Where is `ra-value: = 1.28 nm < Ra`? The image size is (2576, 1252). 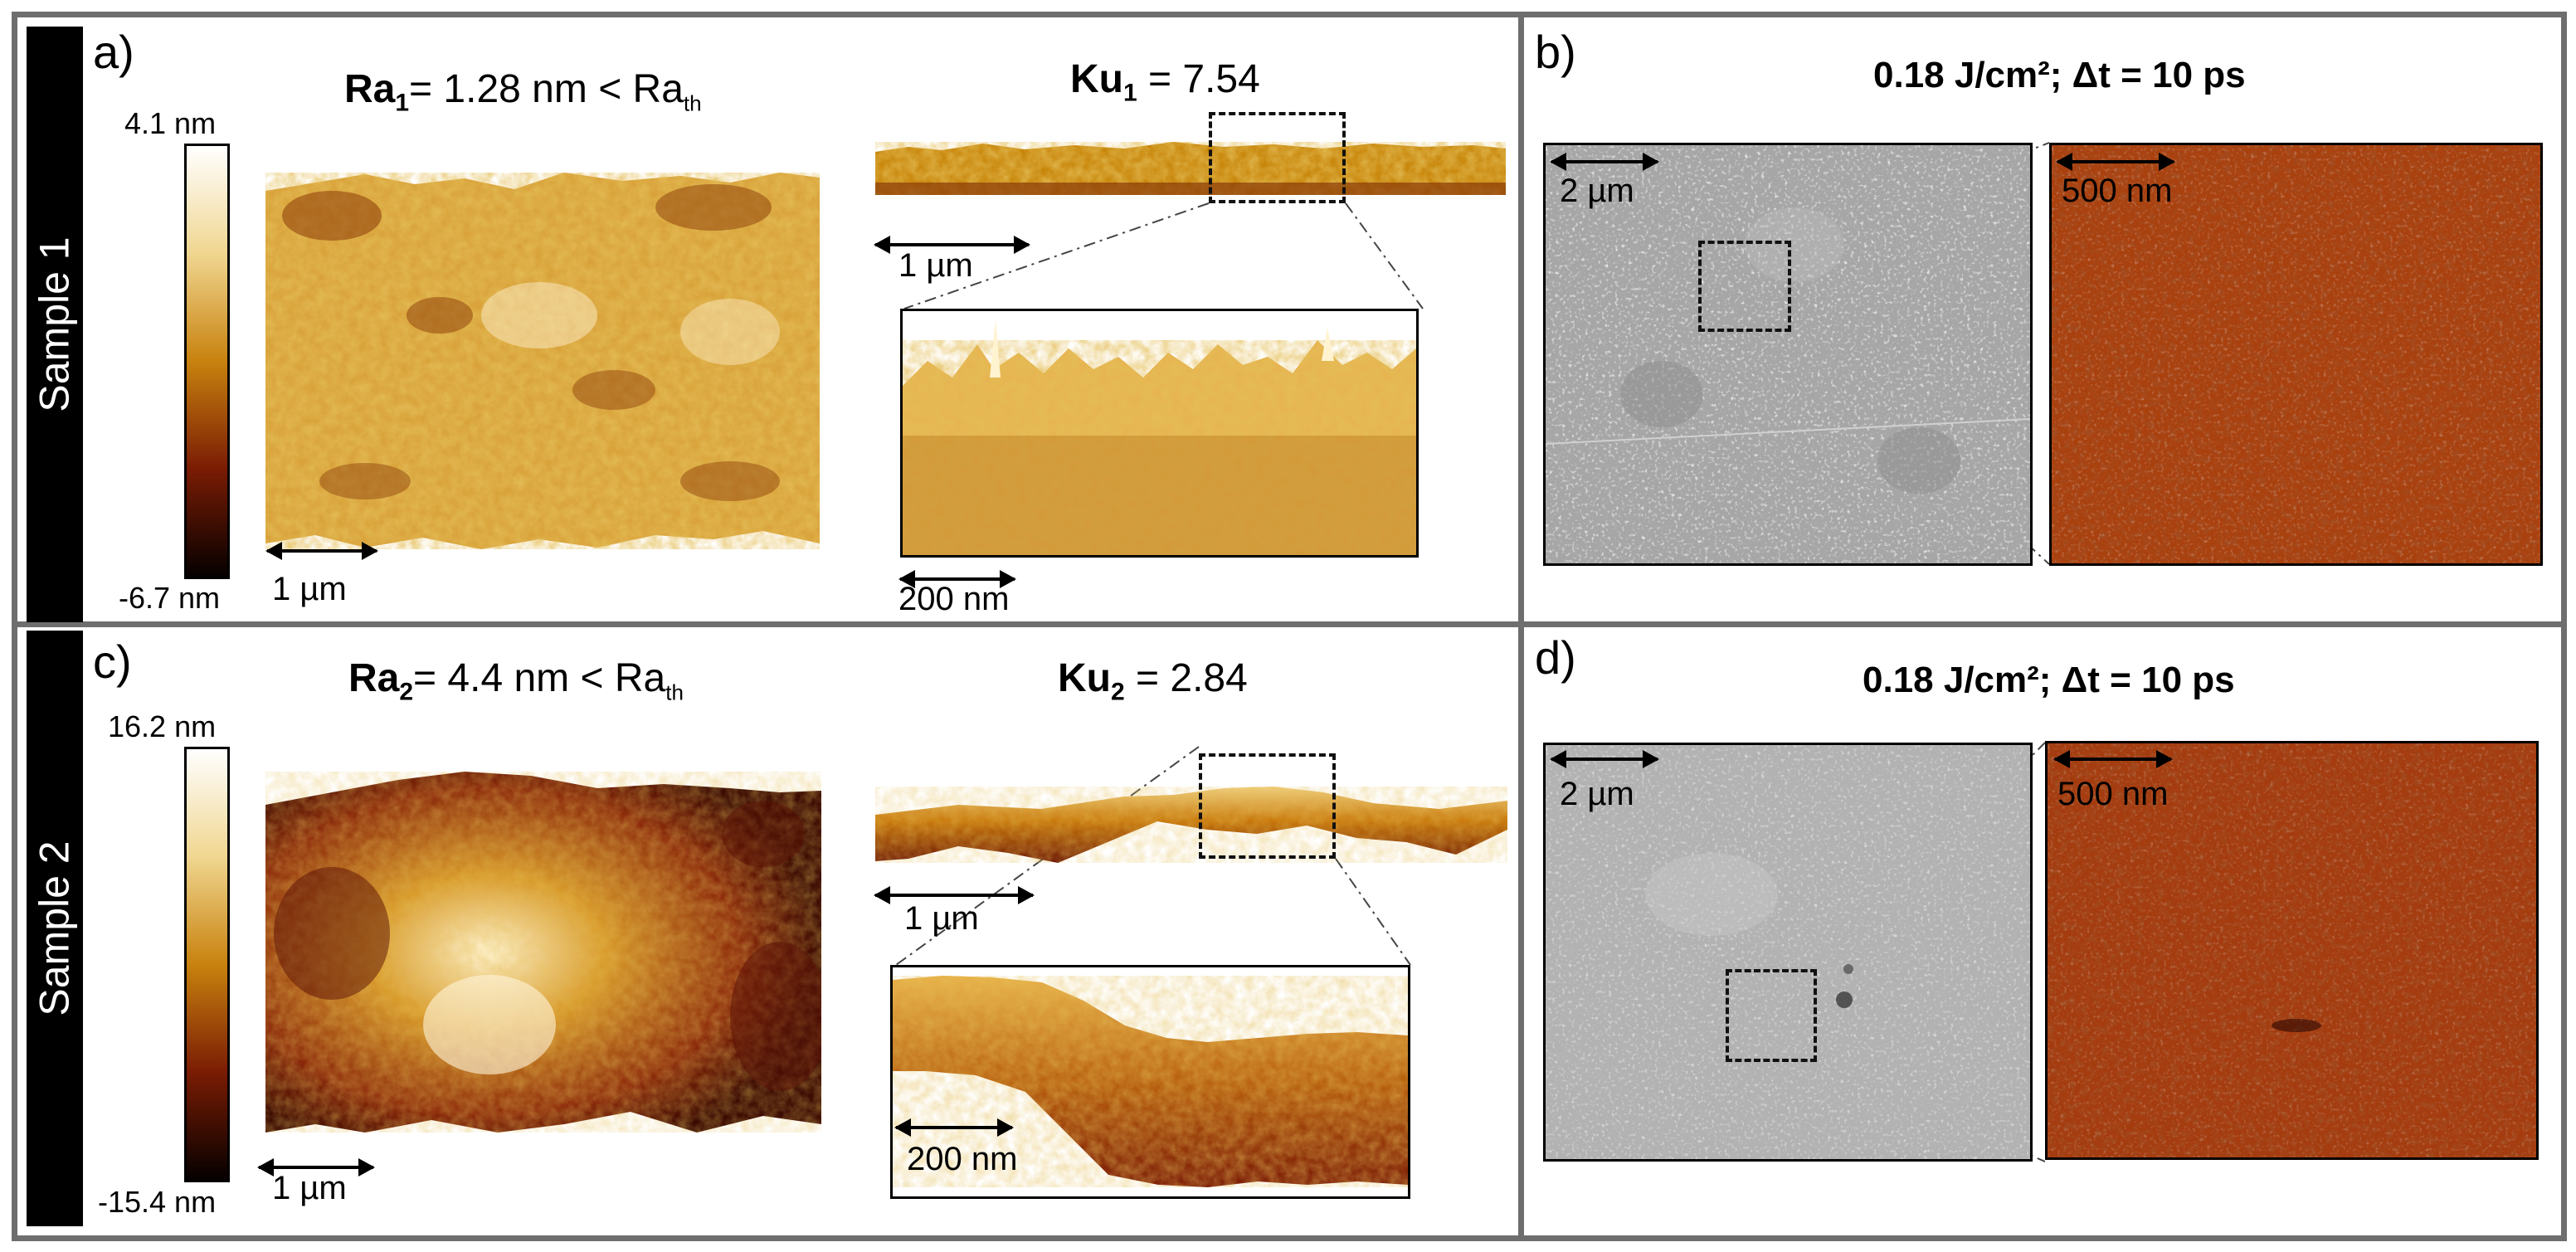
ra-value: = 1.28 nm < Ra is located at coordinates (546, 89).